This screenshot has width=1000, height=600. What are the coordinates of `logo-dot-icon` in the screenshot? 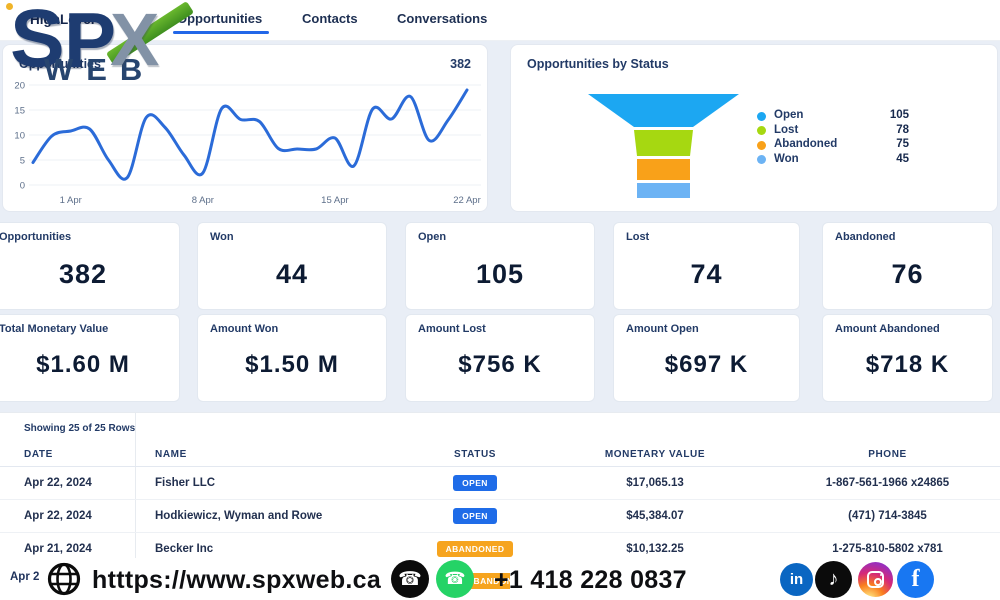 It's located at (9, 6).